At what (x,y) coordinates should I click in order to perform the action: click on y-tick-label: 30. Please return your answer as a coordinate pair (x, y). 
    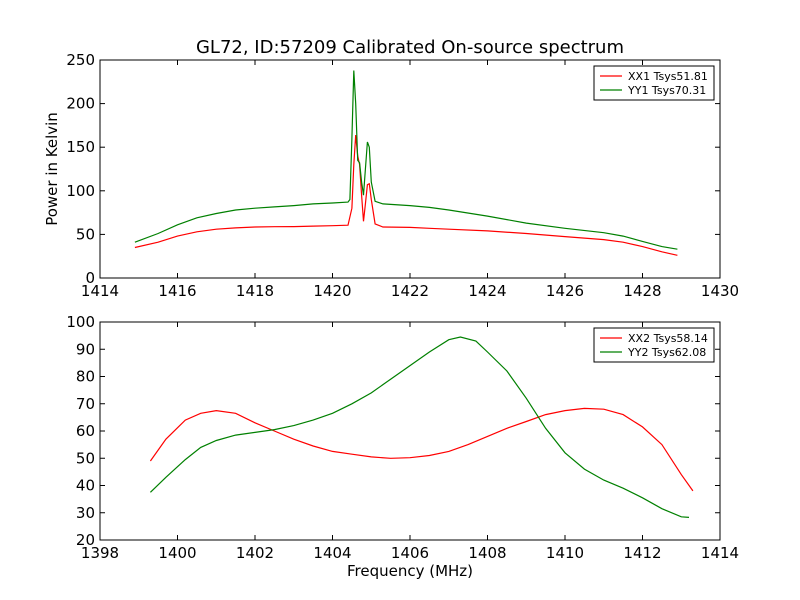
    Looking at the image, I should click on (85, 513).